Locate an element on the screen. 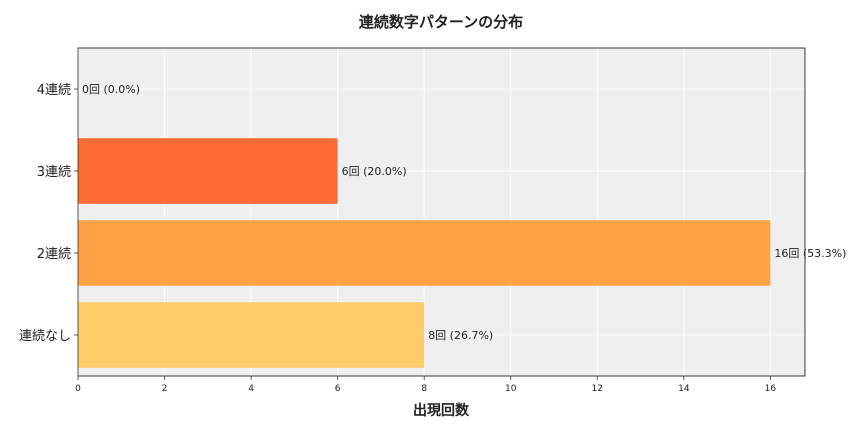 This screenshot has height=432, width=864. x-axis-ticks: 0 2 4 6 8 10 12 14 16 is located at coordinates (425, 385).